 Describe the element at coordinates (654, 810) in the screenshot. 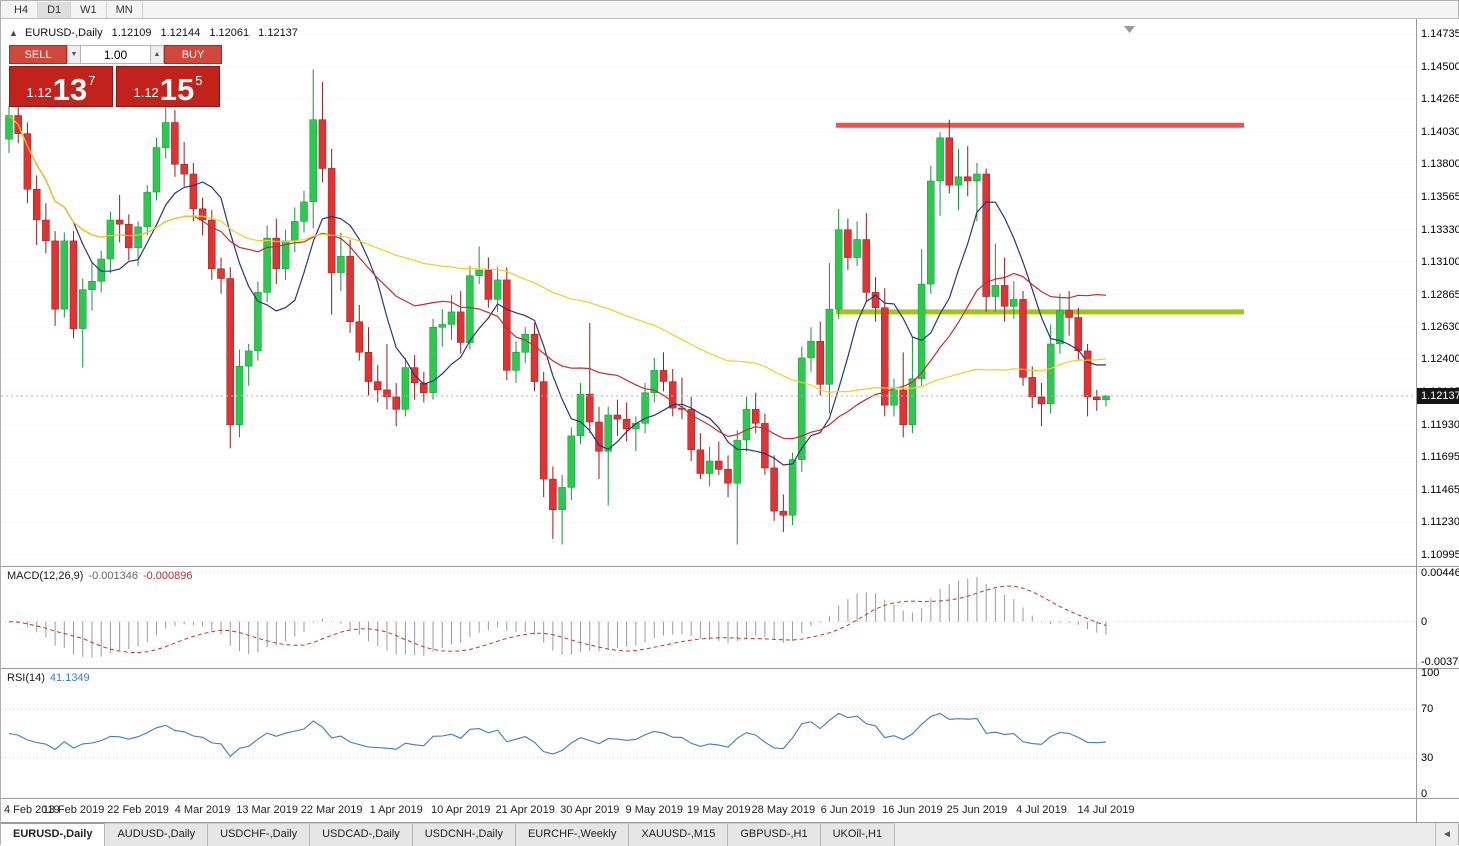

I see `date-axis-label: 9 May 2019` at that location.